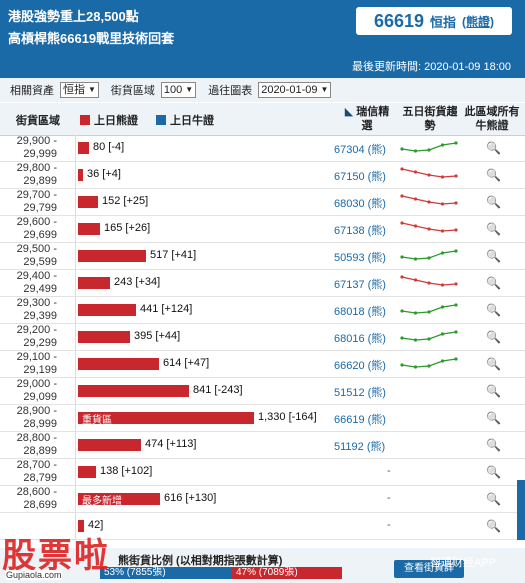  I want to click on table-row: 29,100 -29,199 614 [+47] 66620 (熊) 🔍, so click(262, 364).